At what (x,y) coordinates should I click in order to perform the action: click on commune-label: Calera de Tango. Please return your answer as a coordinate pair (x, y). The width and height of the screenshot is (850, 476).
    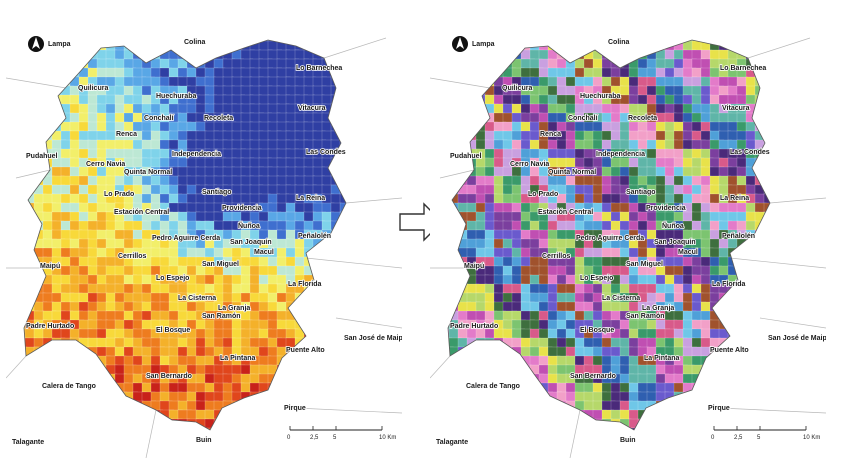
    Looking at the image, I should click on (69, 386).